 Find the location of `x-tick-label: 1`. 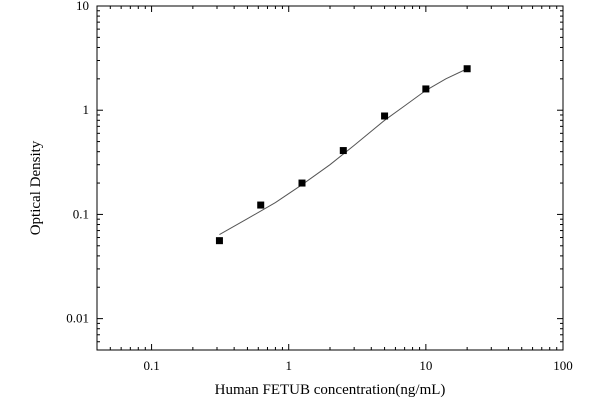

x-tick-label: 1 is located at coordinates (288, 365).